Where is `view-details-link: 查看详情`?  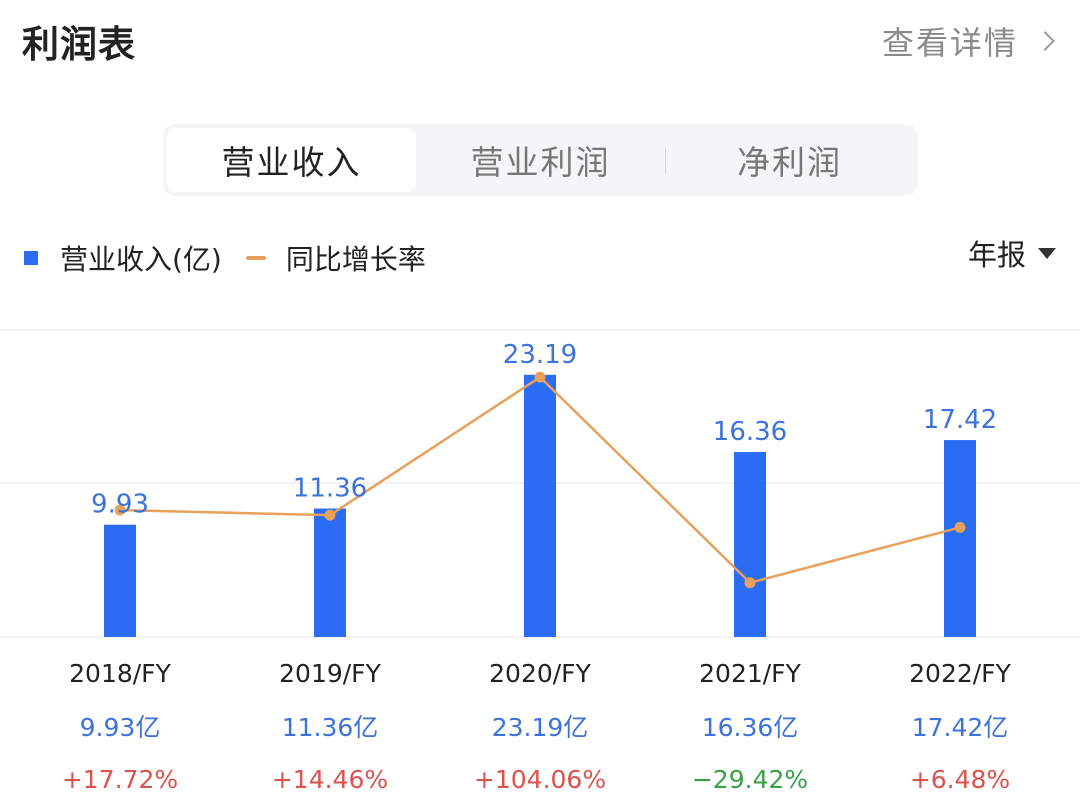 view-details-link: 查看详情 is located at coordinates (970, 41).